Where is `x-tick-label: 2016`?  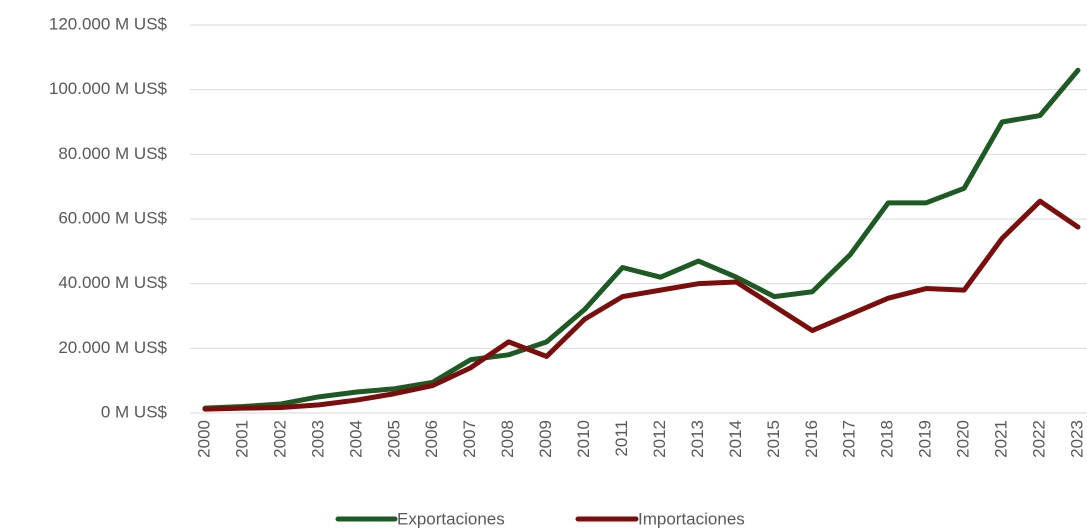
x-tick-label: 2016 is located at coordinates (811, 439).